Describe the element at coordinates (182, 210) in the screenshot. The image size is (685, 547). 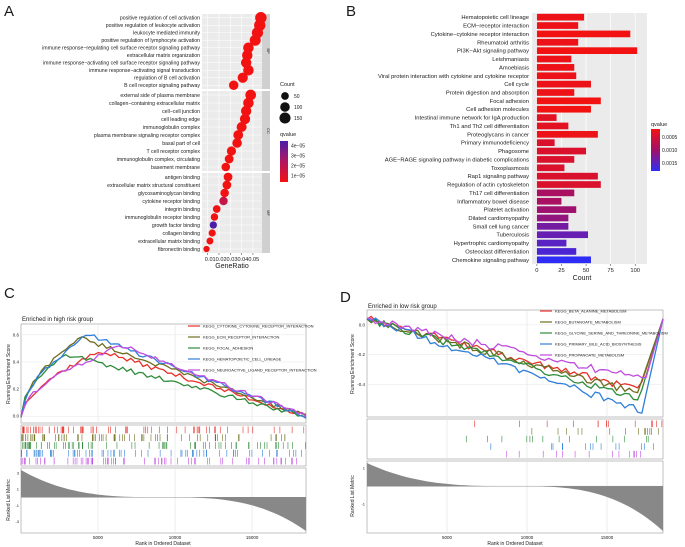
I see `term-label: integrin binding` at that location.